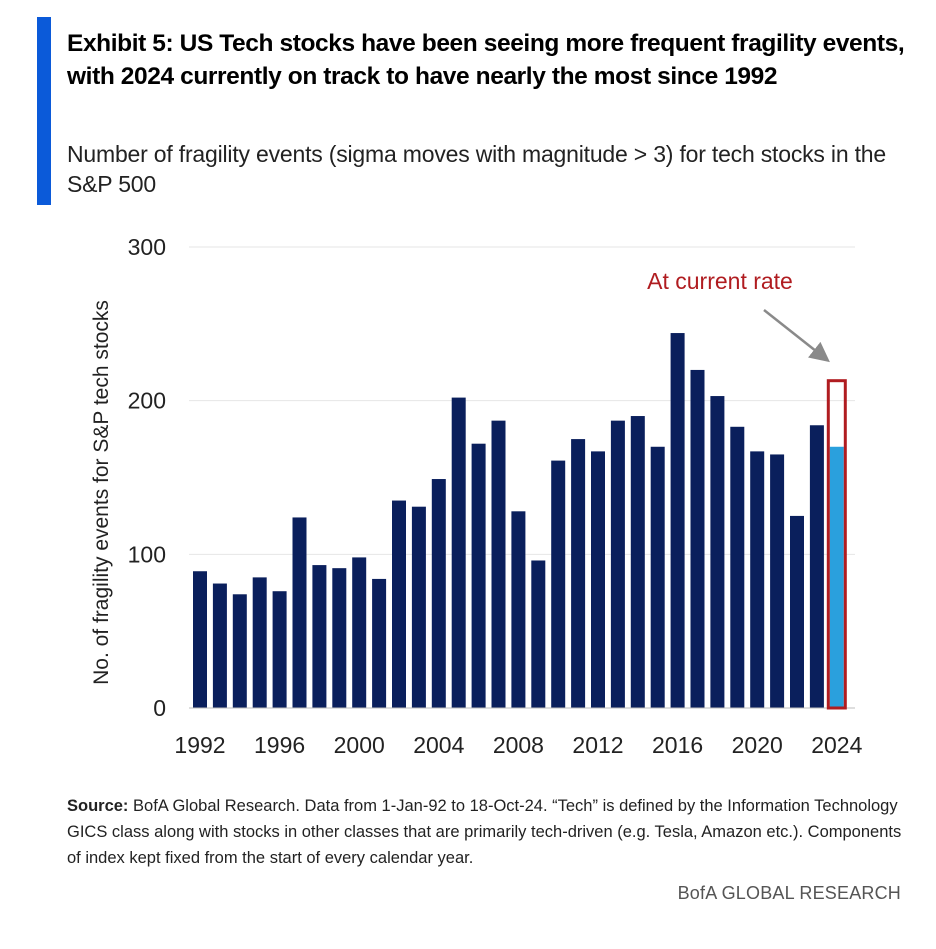 This screenshot has width=936, height=949. What do you see at coordinates (757, 579) in the screenshot?
I see `bar-2020` at bounding box center [757, 579].